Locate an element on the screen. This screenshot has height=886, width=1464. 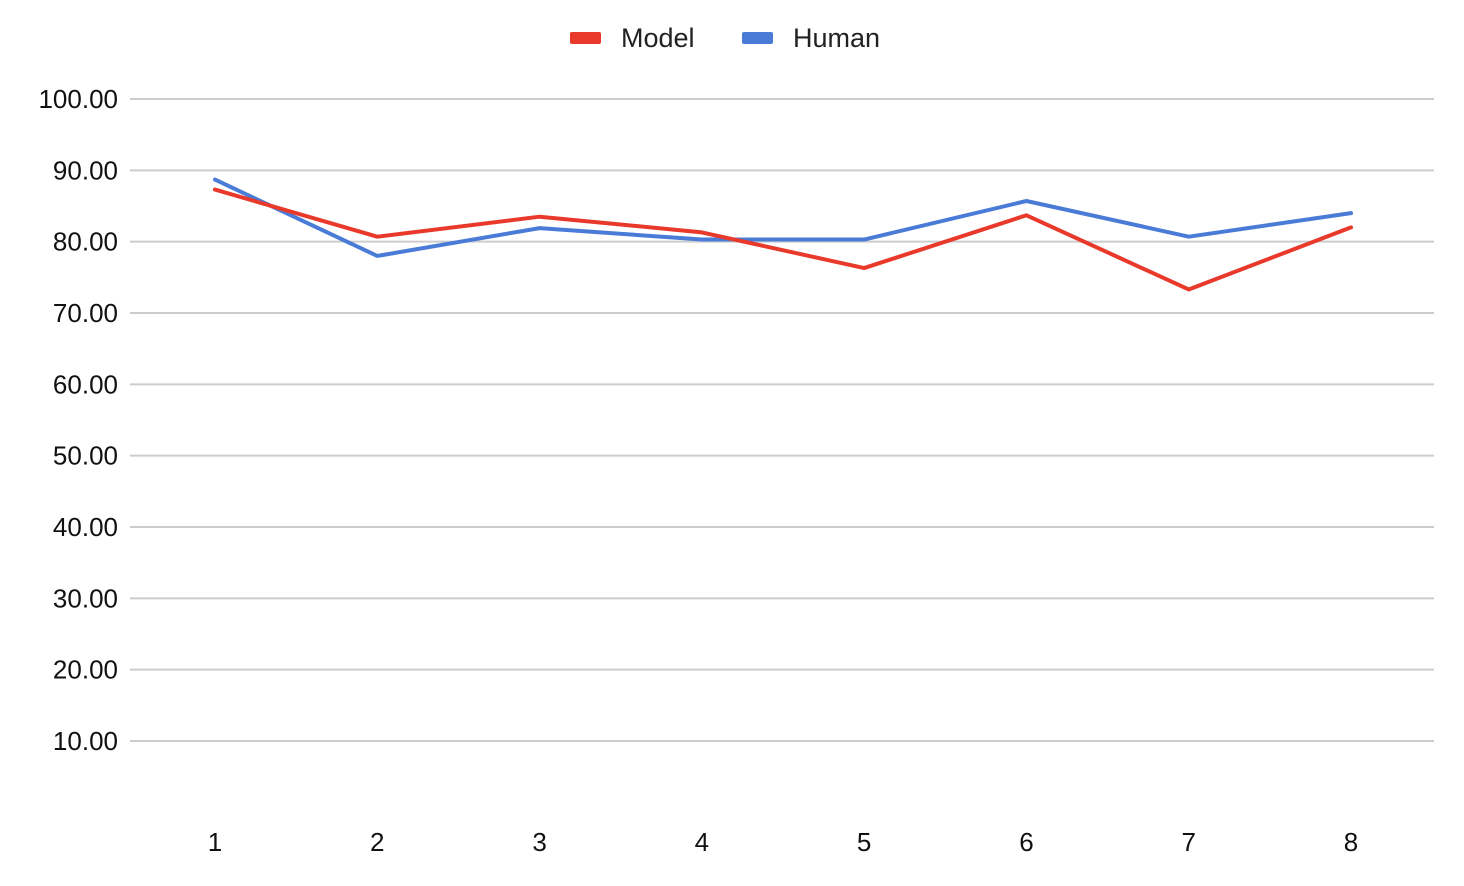
x-tick-label: 4 is located at coordinates (702, 842).